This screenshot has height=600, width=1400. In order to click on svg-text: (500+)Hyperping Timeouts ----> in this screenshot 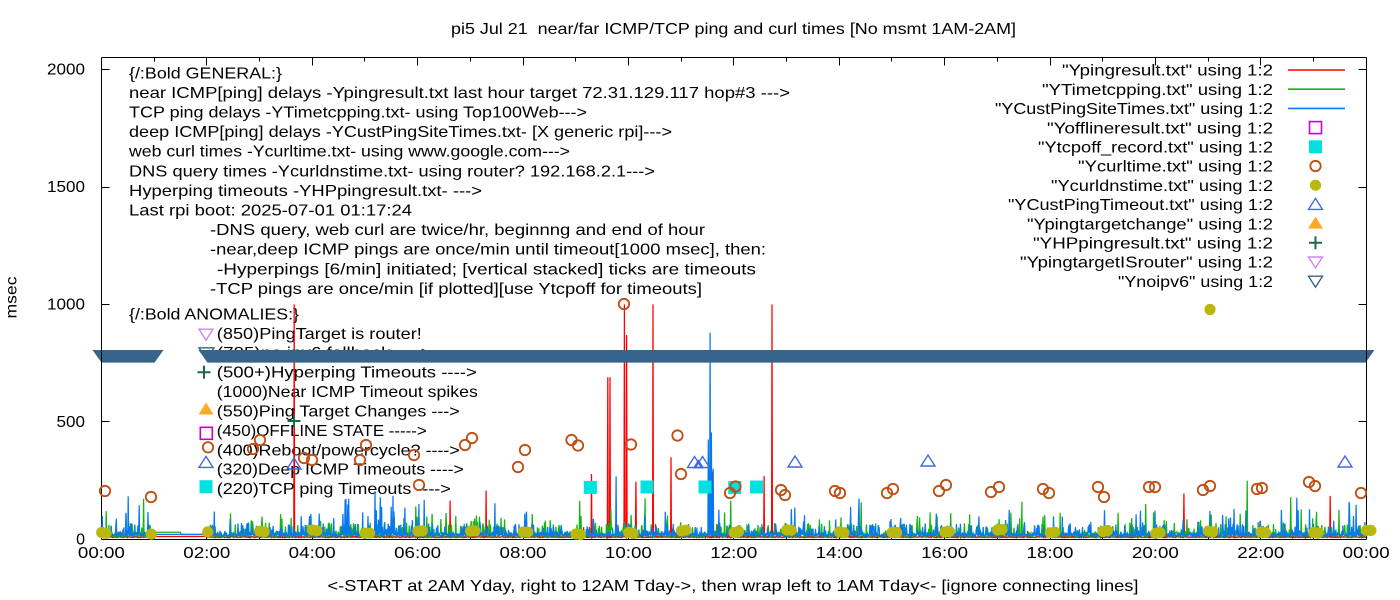, I will do `click(347, 373)`.